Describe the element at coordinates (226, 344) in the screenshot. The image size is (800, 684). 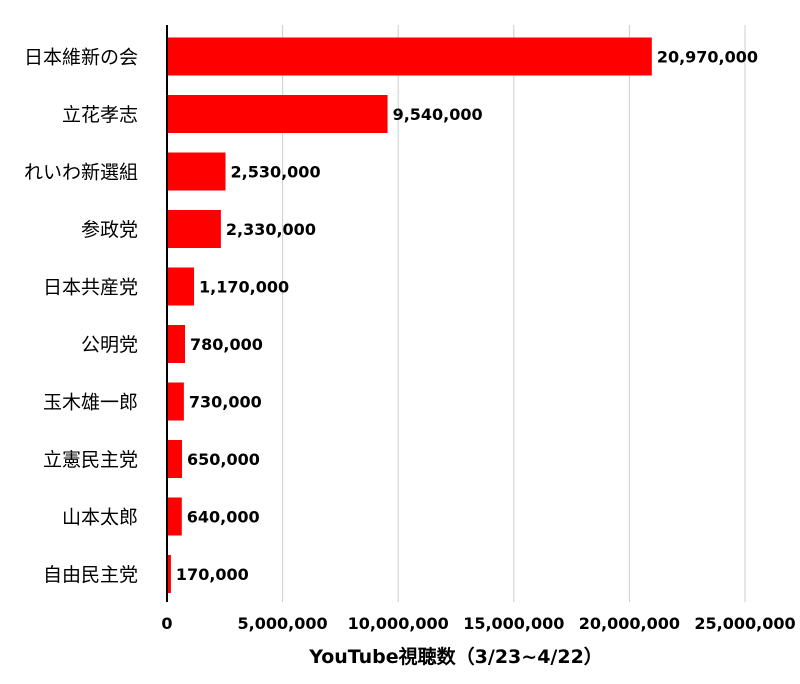
I see `data-label: 780,000` at that location.